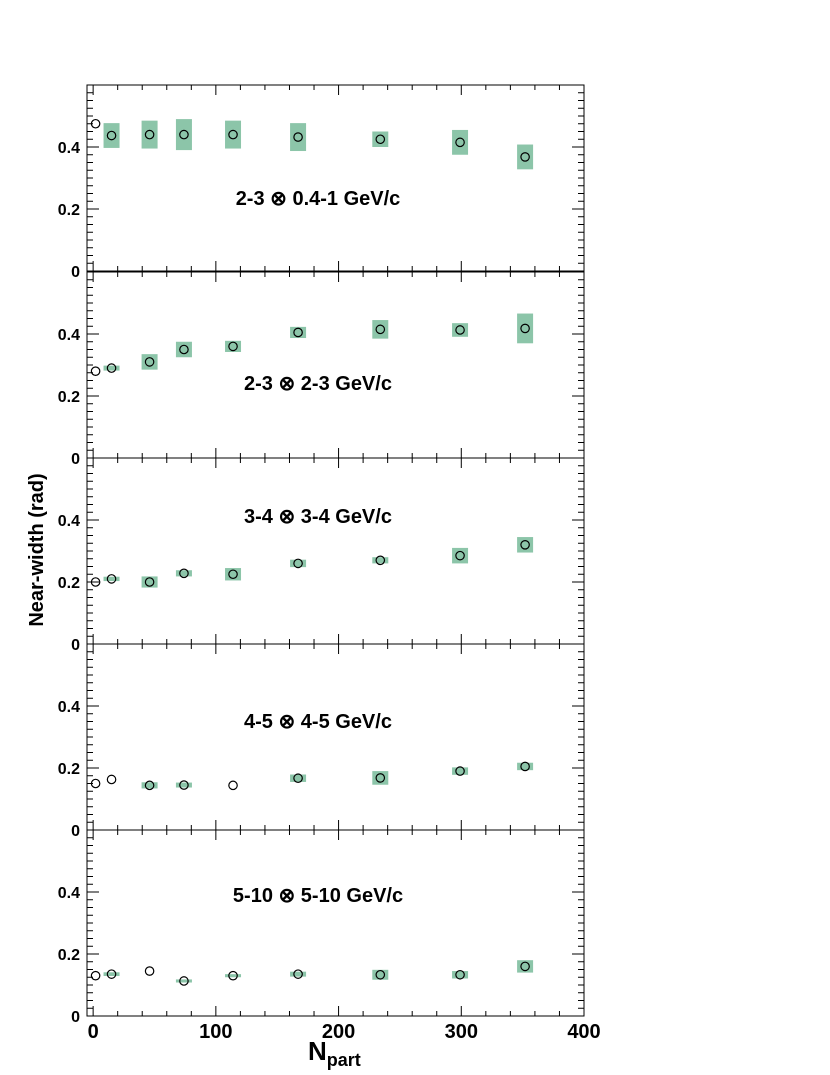 The height and width of the screenshot is (1075, 830). I want to click on panel-1: 0 0.2 0.4 2-3 ⊗ 0.4-1 GeV/c, so click(321, 182).